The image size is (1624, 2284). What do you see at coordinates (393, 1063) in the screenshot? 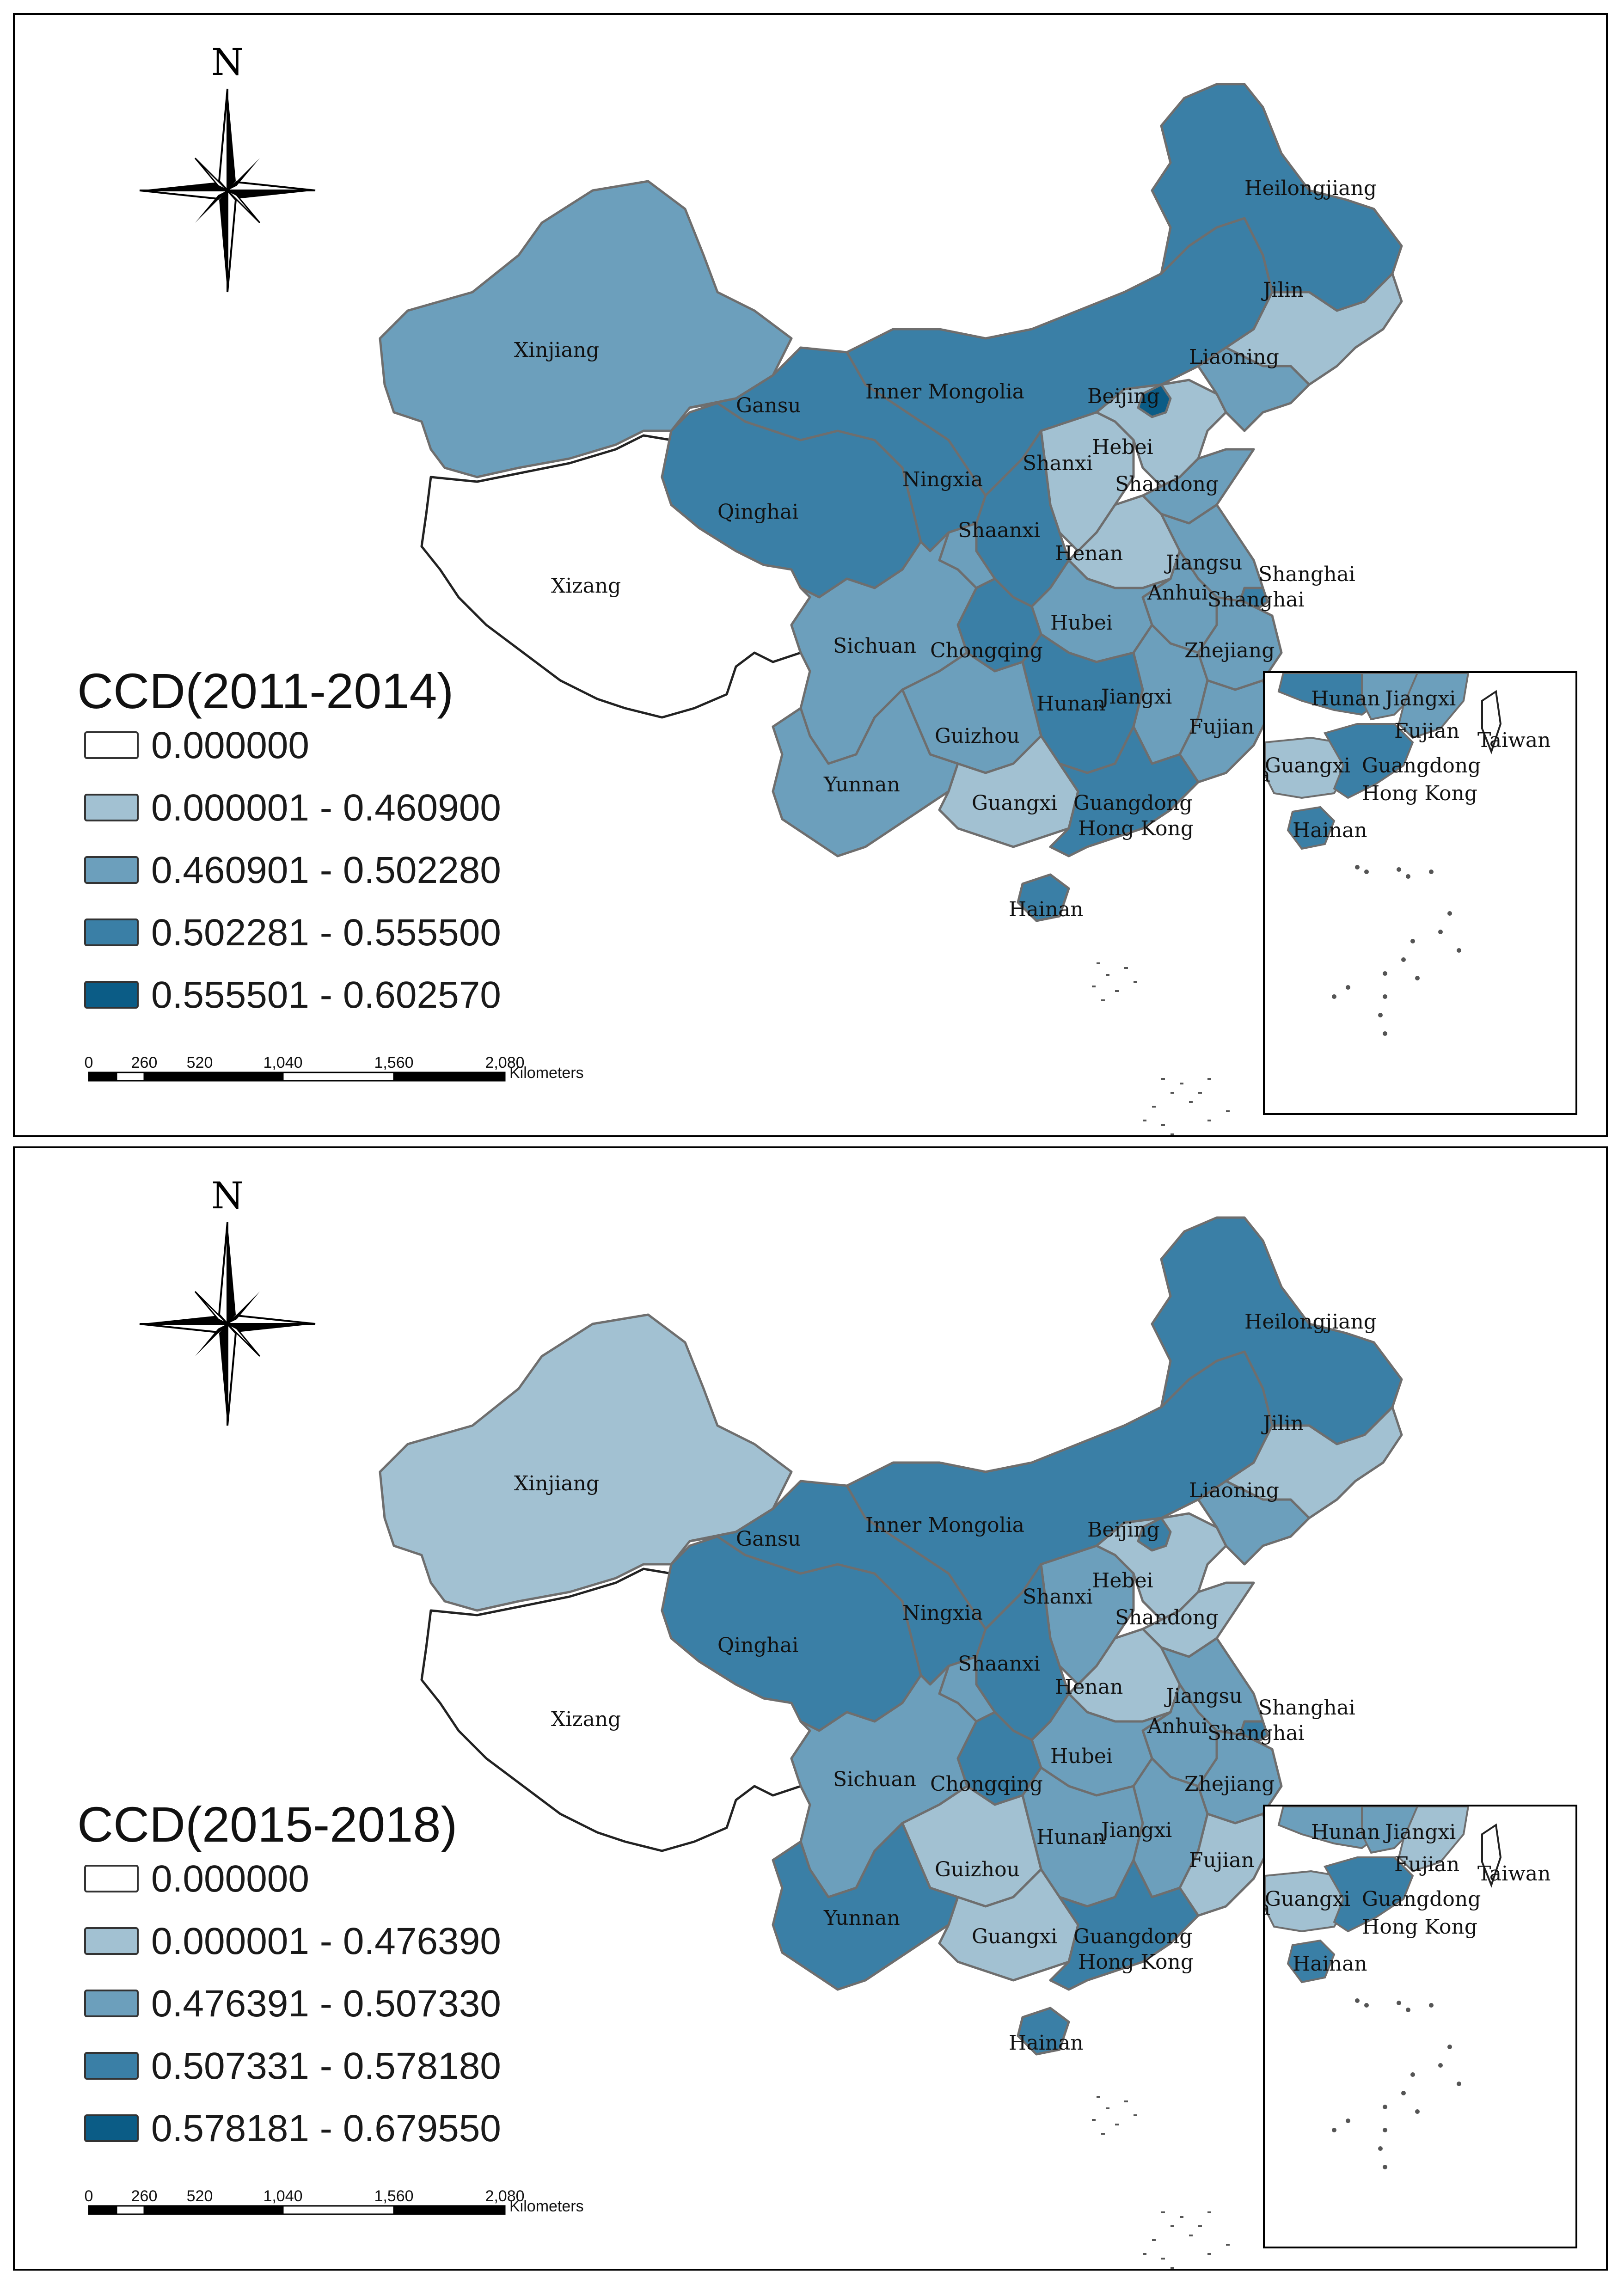
I see `scale-tick: 1,560` at bounding box center [393, 1063].